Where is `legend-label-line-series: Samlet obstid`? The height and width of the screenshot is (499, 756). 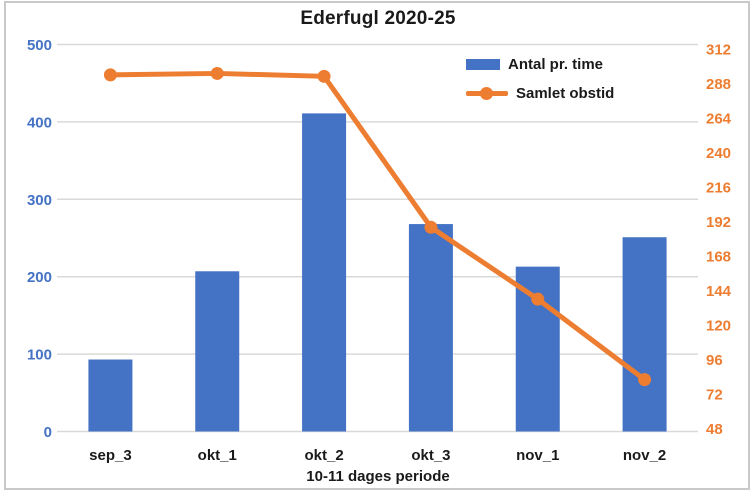
legend-label-line-series: Samlet obstid is located at coordinates (565, 93).